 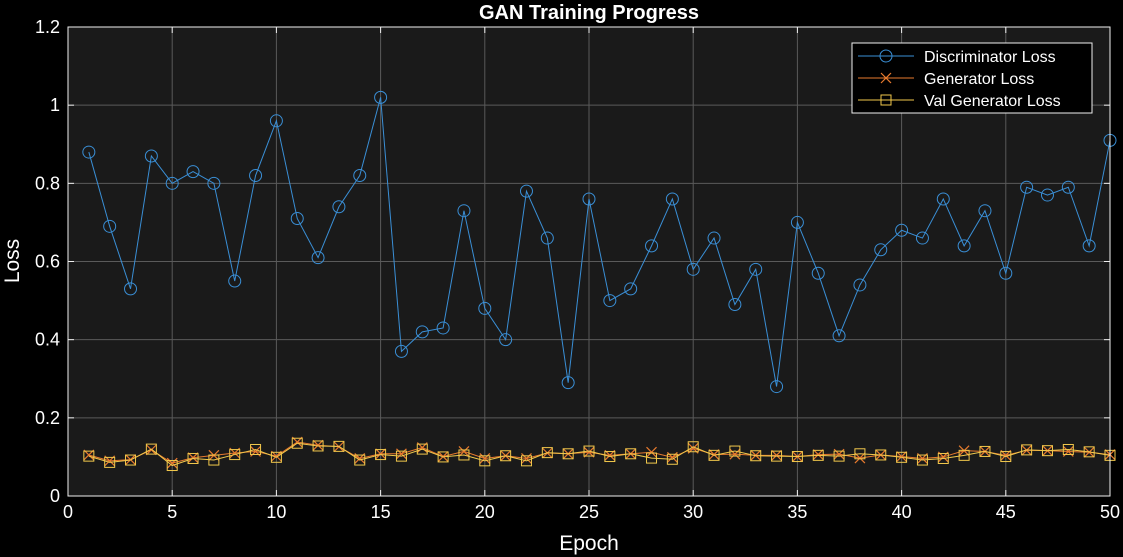 What do you see at coordinates (902, 512) in the screenshot?
I see `x-tick-label: 40` at bounding box center [902, 512].